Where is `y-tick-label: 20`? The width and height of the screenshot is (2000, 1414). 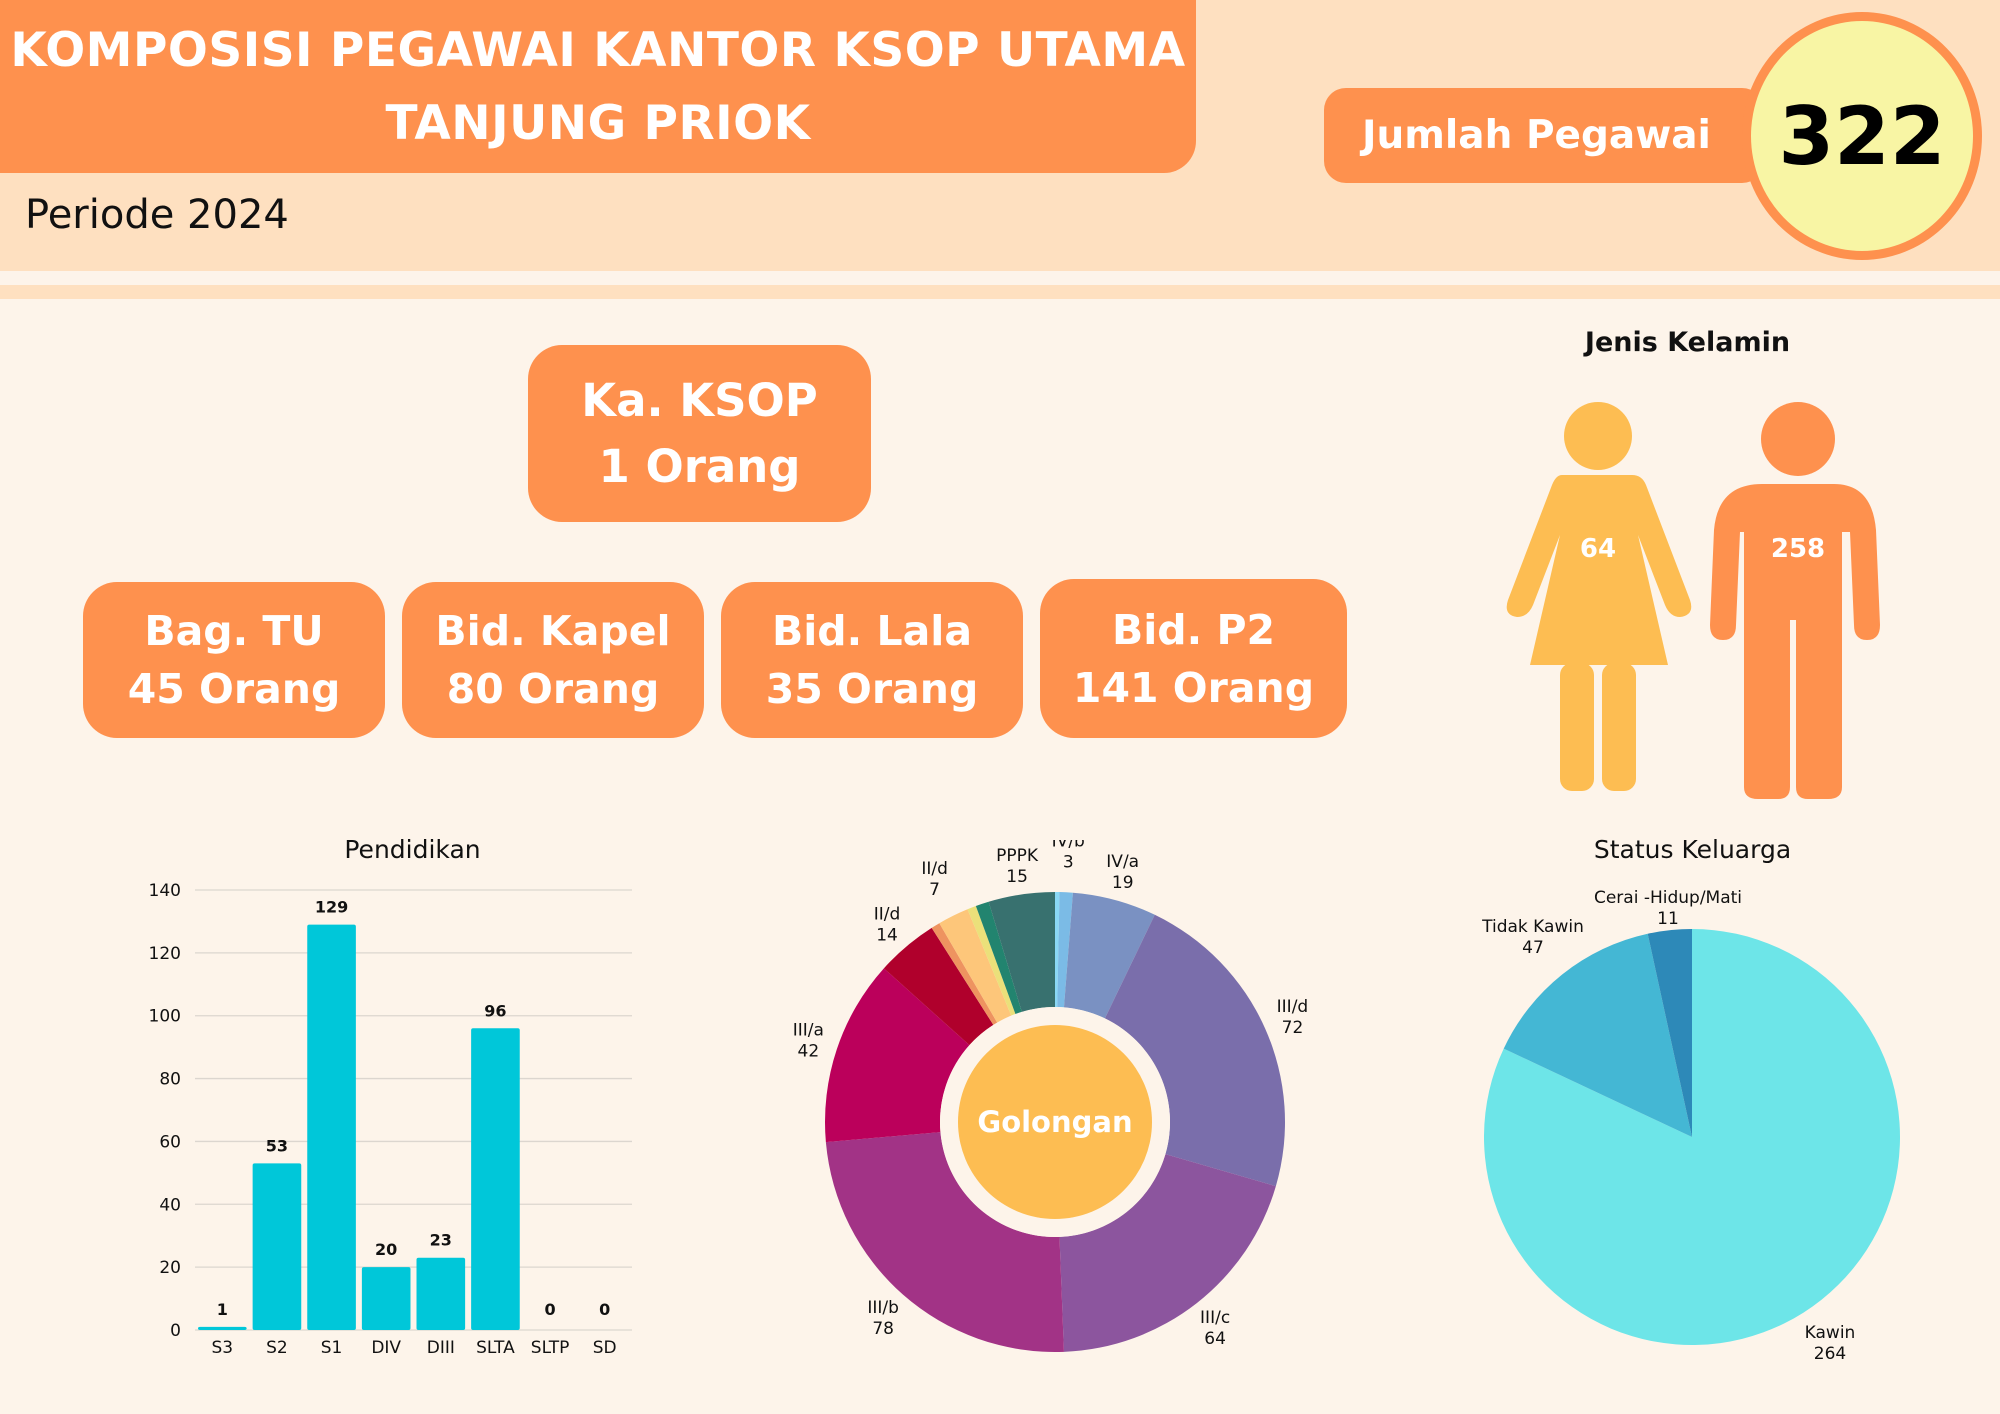
y-tick-label: 20 is located at coordinates (170, 1268).